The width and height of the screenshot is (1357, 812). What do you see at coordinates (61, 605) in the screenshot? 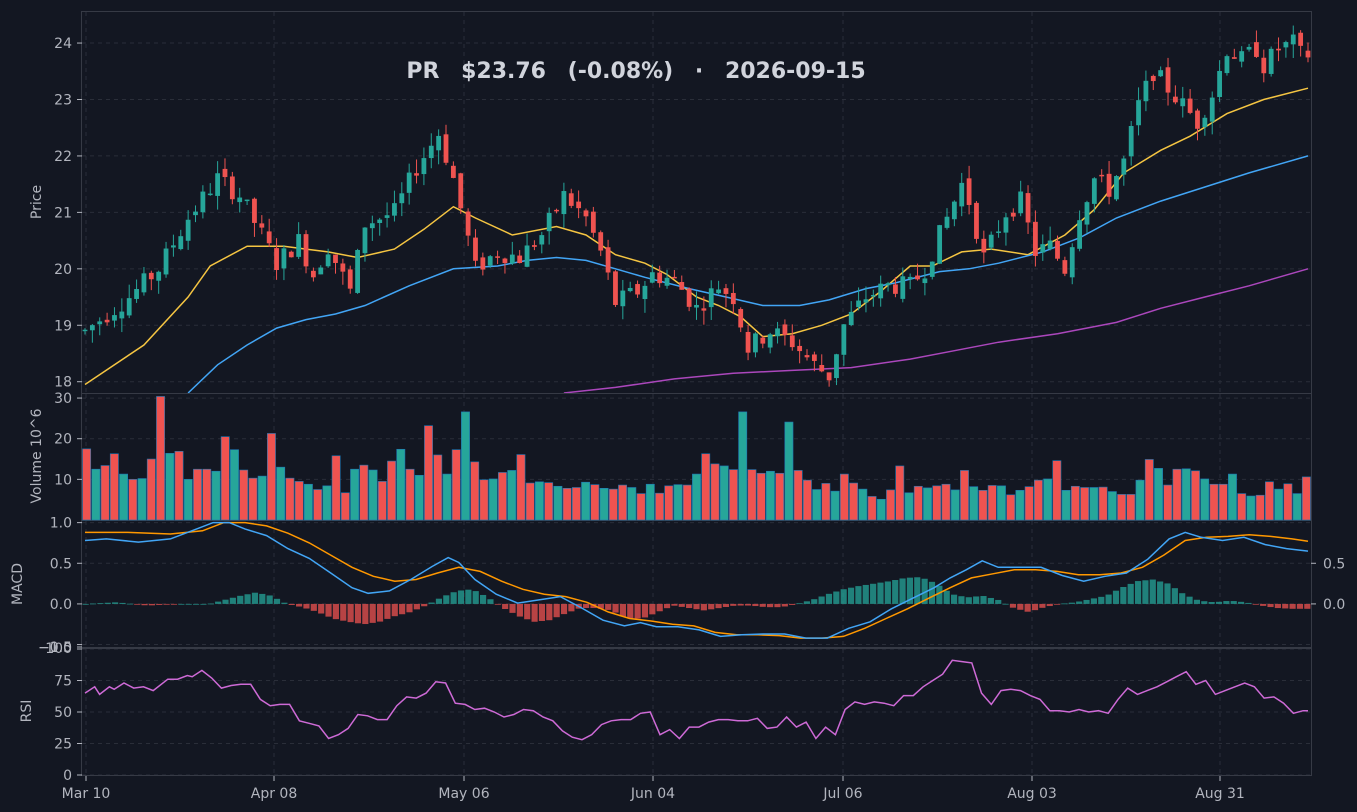
I see `macd-tick-label-left: 0.0` at bounding box center [61, 605].